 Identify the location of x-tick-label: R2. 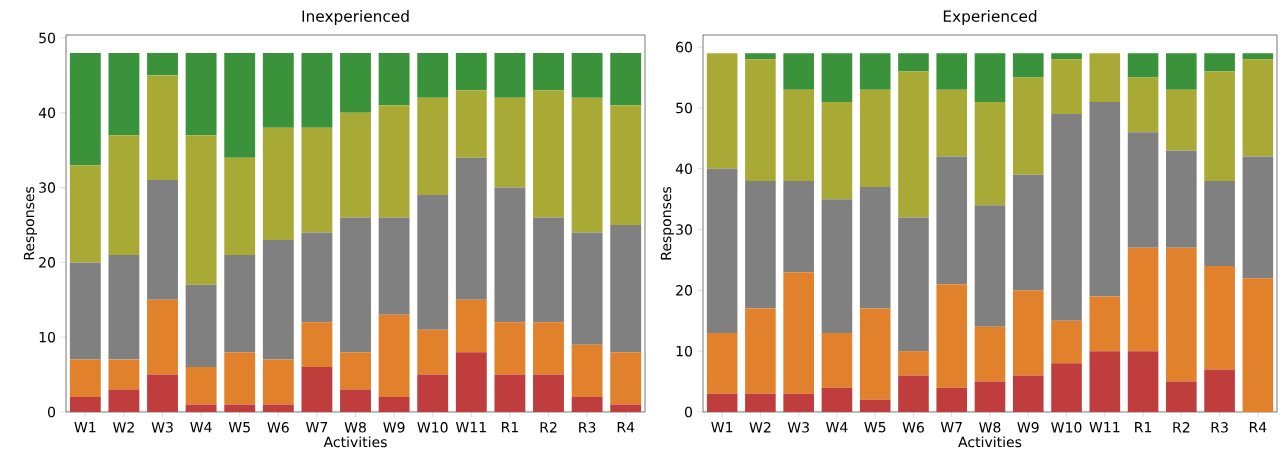
(1181, 427).